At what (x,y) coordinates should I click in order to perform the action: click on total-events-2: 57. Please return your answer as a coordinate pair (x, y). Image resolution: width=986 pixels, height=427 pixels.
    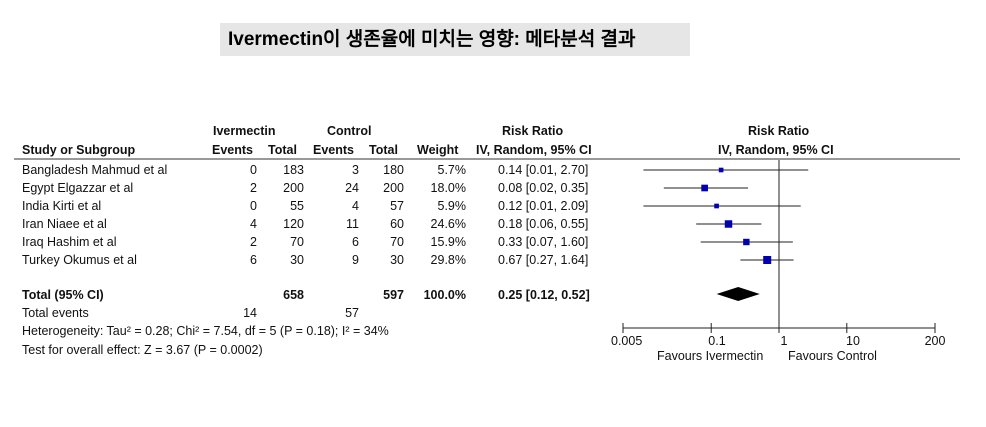
    Looking at the image, I should click on (352, 313).